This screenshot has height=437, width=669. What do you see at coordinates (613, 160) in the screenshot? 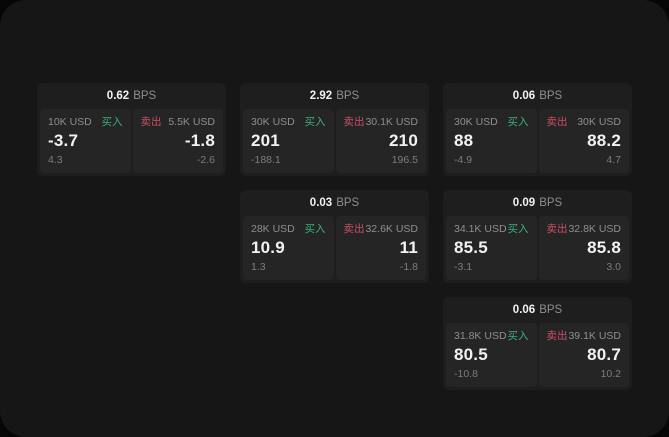
I see `sell-delta: 4.7` at bounding box center [613, 160].